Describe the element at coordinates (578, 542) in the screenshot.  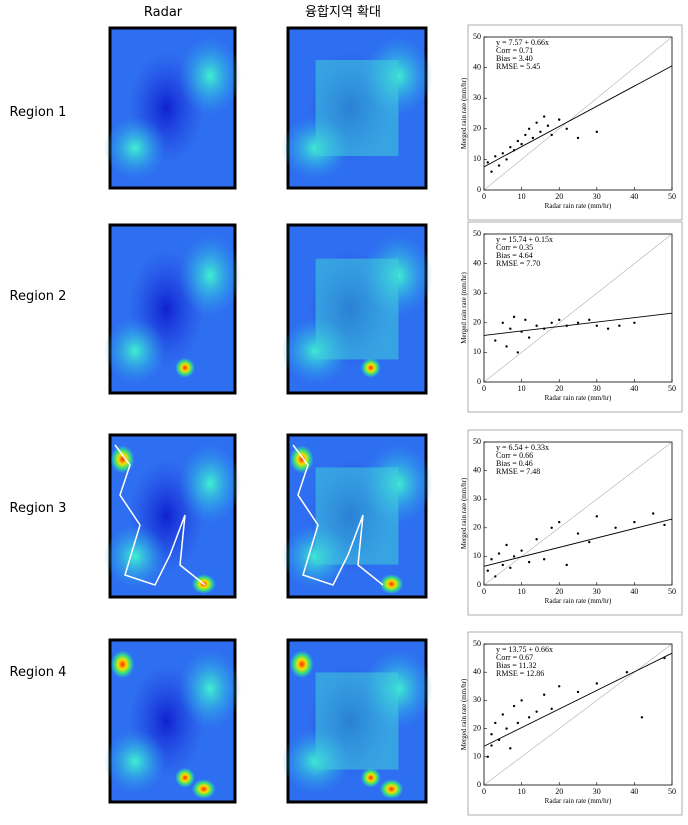
I see `fit-line` at that location.